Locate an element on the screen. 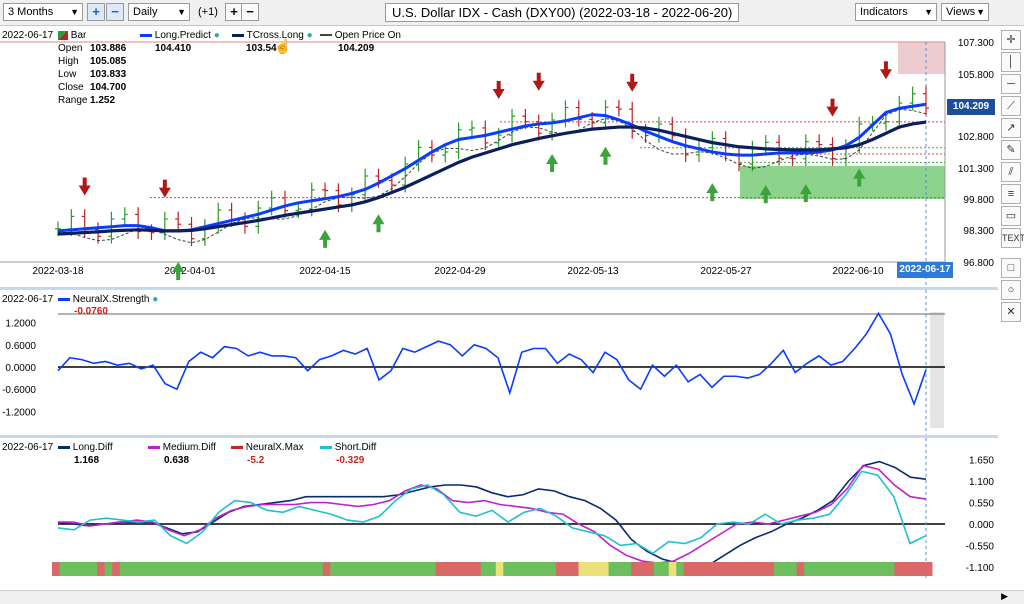  trendline-tool-icon: ⟋ is located at coordinates (1011, 106).